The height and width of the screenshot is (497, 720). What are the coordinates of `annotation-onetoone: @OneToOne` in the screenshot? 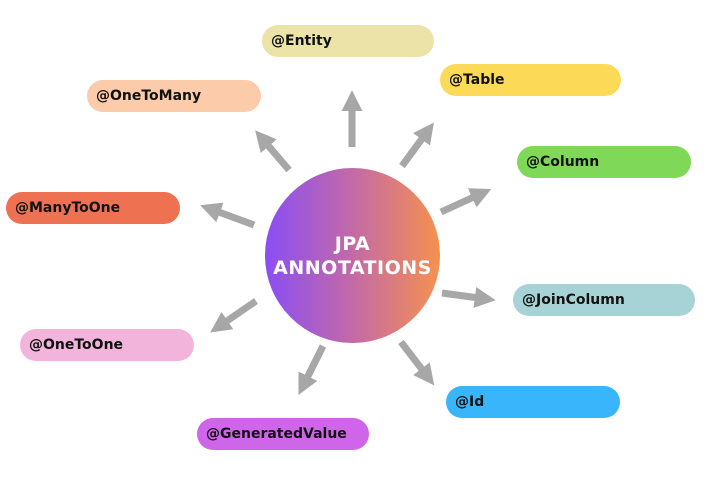 It's located at (107, 345).